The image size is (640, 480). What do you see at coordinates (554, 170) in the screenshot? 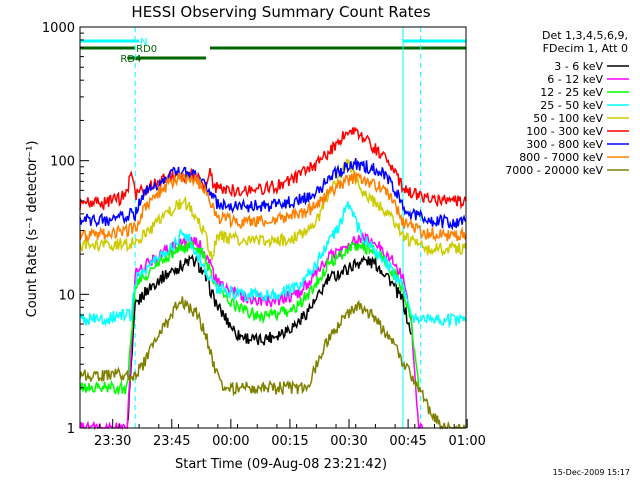
I see `legend-label-9: 7000 - 20000 keV` at bounding box center [554, 170].